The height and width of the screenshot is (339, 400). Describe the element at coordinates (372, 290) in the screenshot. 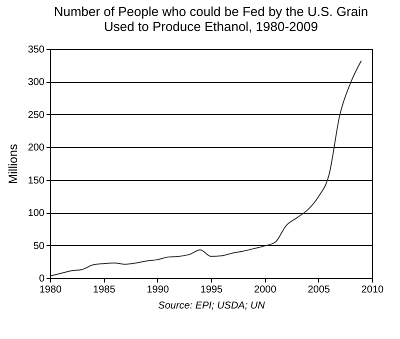

I see `x-tick-label: 2010` at that location.